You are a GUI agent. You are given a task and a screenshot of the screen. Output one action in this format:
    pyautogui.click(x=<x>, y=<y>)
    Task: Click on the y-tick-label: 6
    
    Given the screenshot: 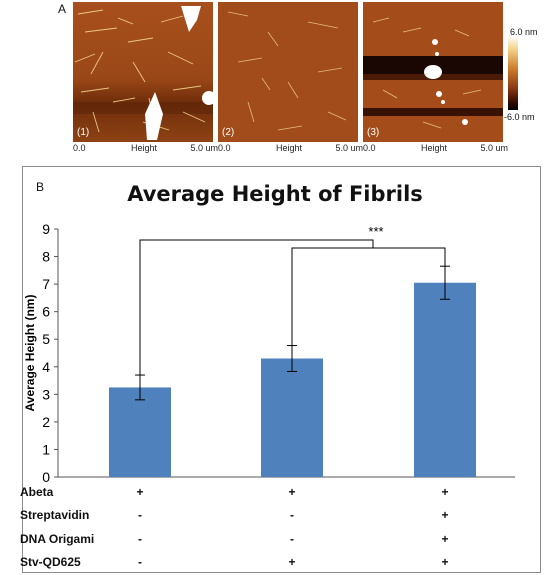 What is the action you would take?
    pyautogui.click(x=46, y=312)
    